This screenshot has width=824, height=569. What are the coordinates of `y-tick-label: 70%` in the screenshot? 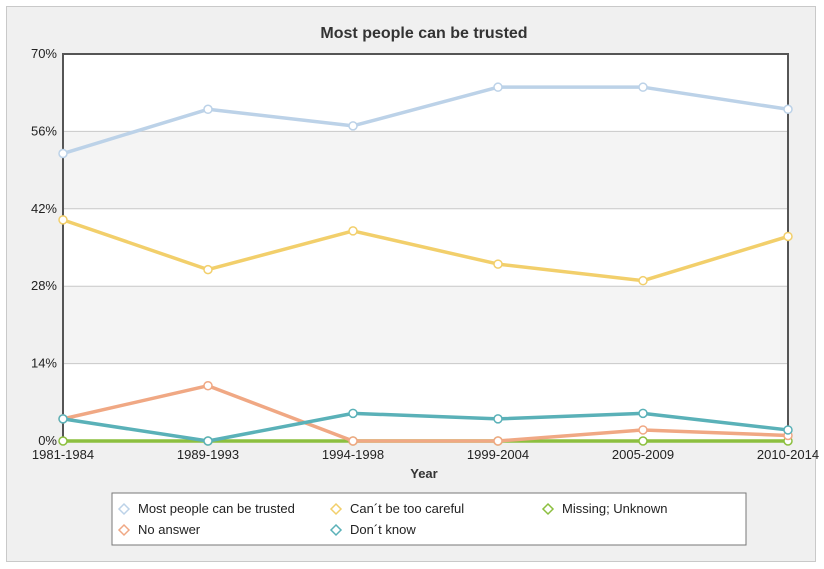 It's located at (44, 53).